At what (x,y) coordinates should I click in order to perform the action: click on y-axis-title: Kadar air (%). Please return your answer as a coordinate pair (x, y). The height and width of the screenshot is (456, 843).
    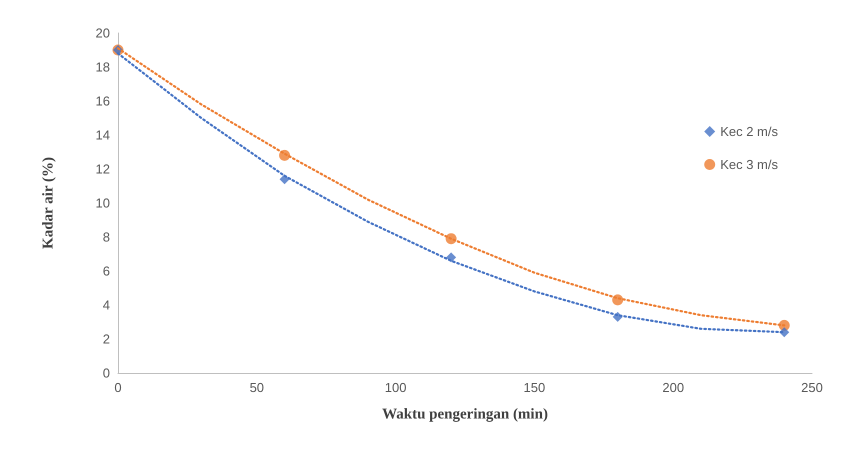
    Looking at the image, I should click on (48, 203).